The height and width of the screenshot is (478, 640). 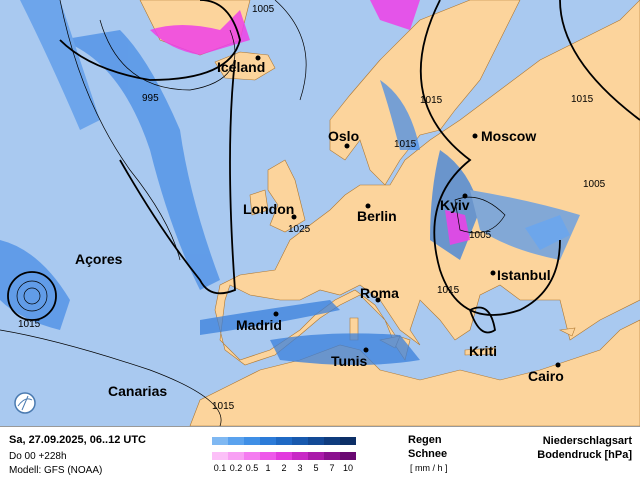 I want to click on ireland, so click(x=259, y=202).